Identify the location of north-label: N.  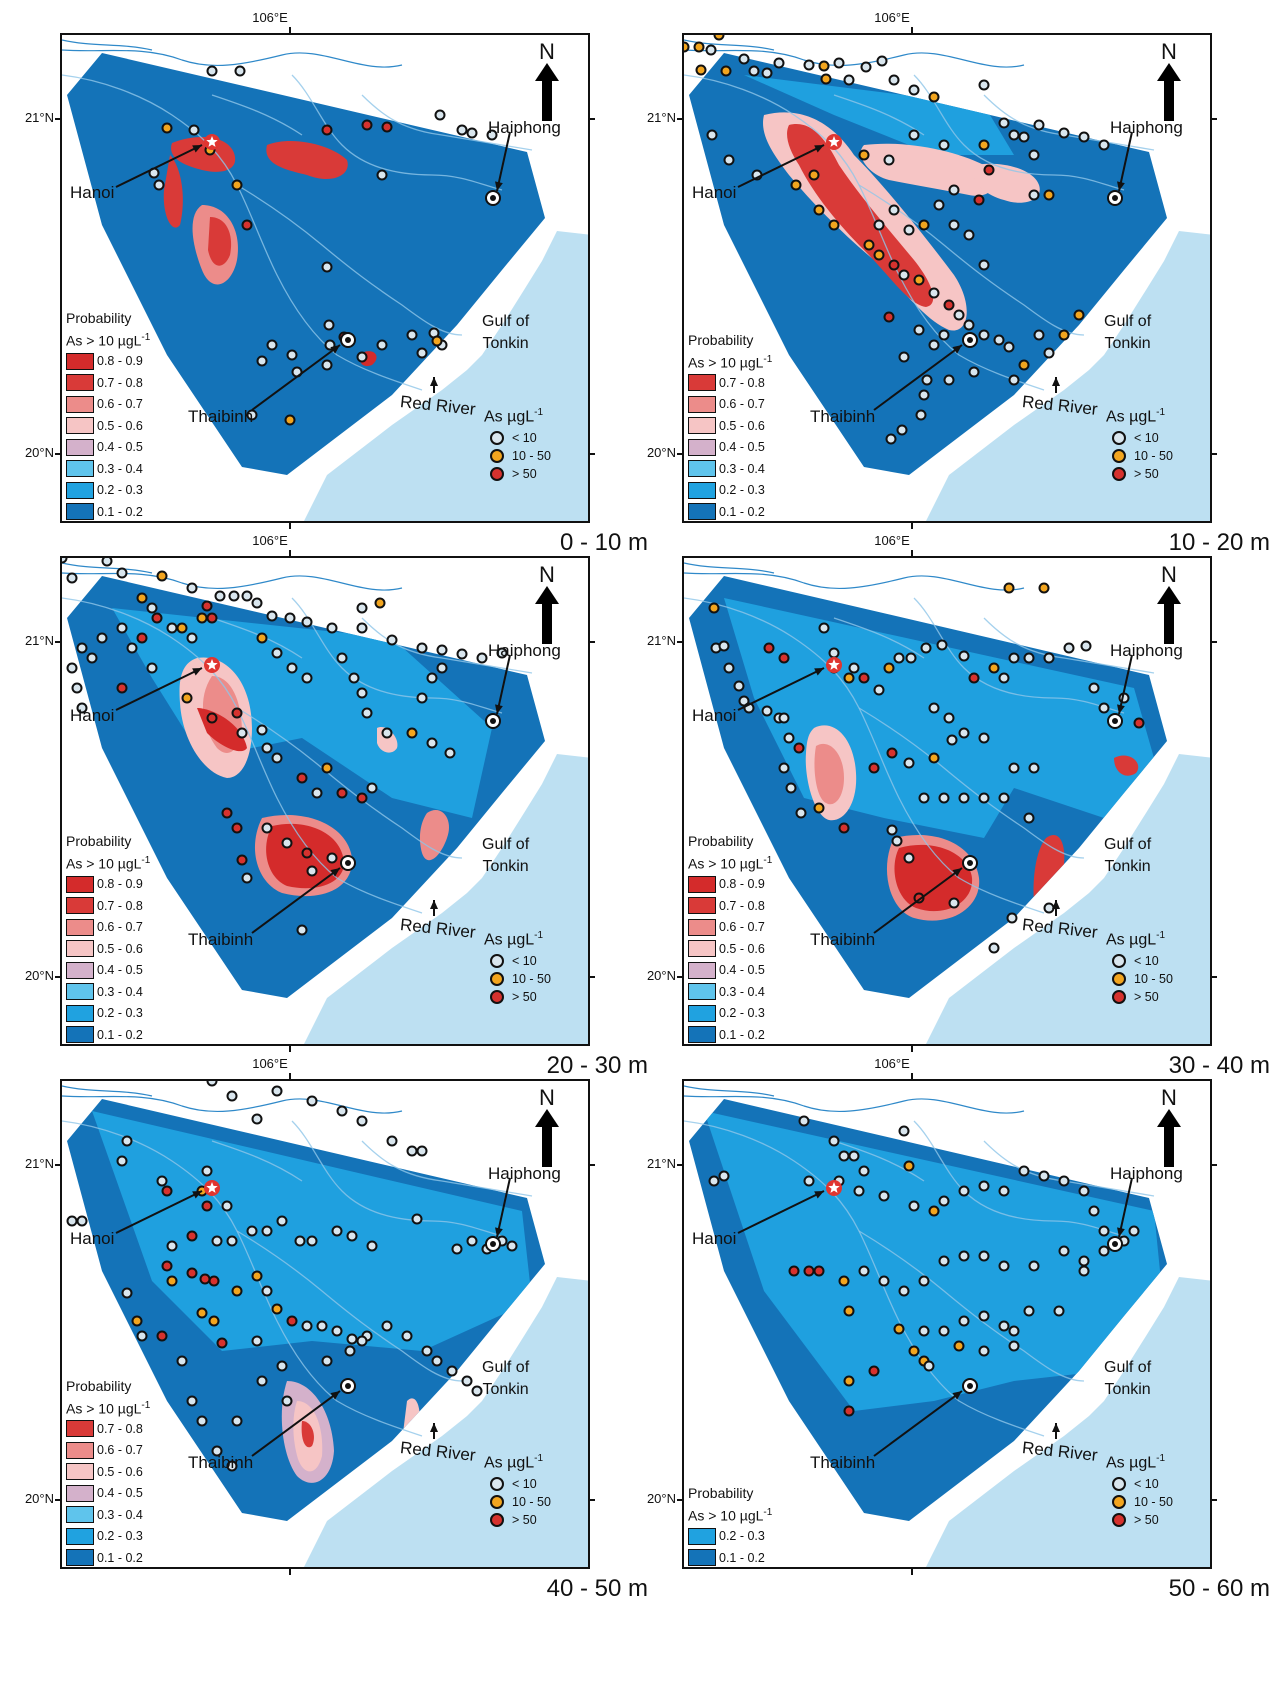
(1169, 1097).